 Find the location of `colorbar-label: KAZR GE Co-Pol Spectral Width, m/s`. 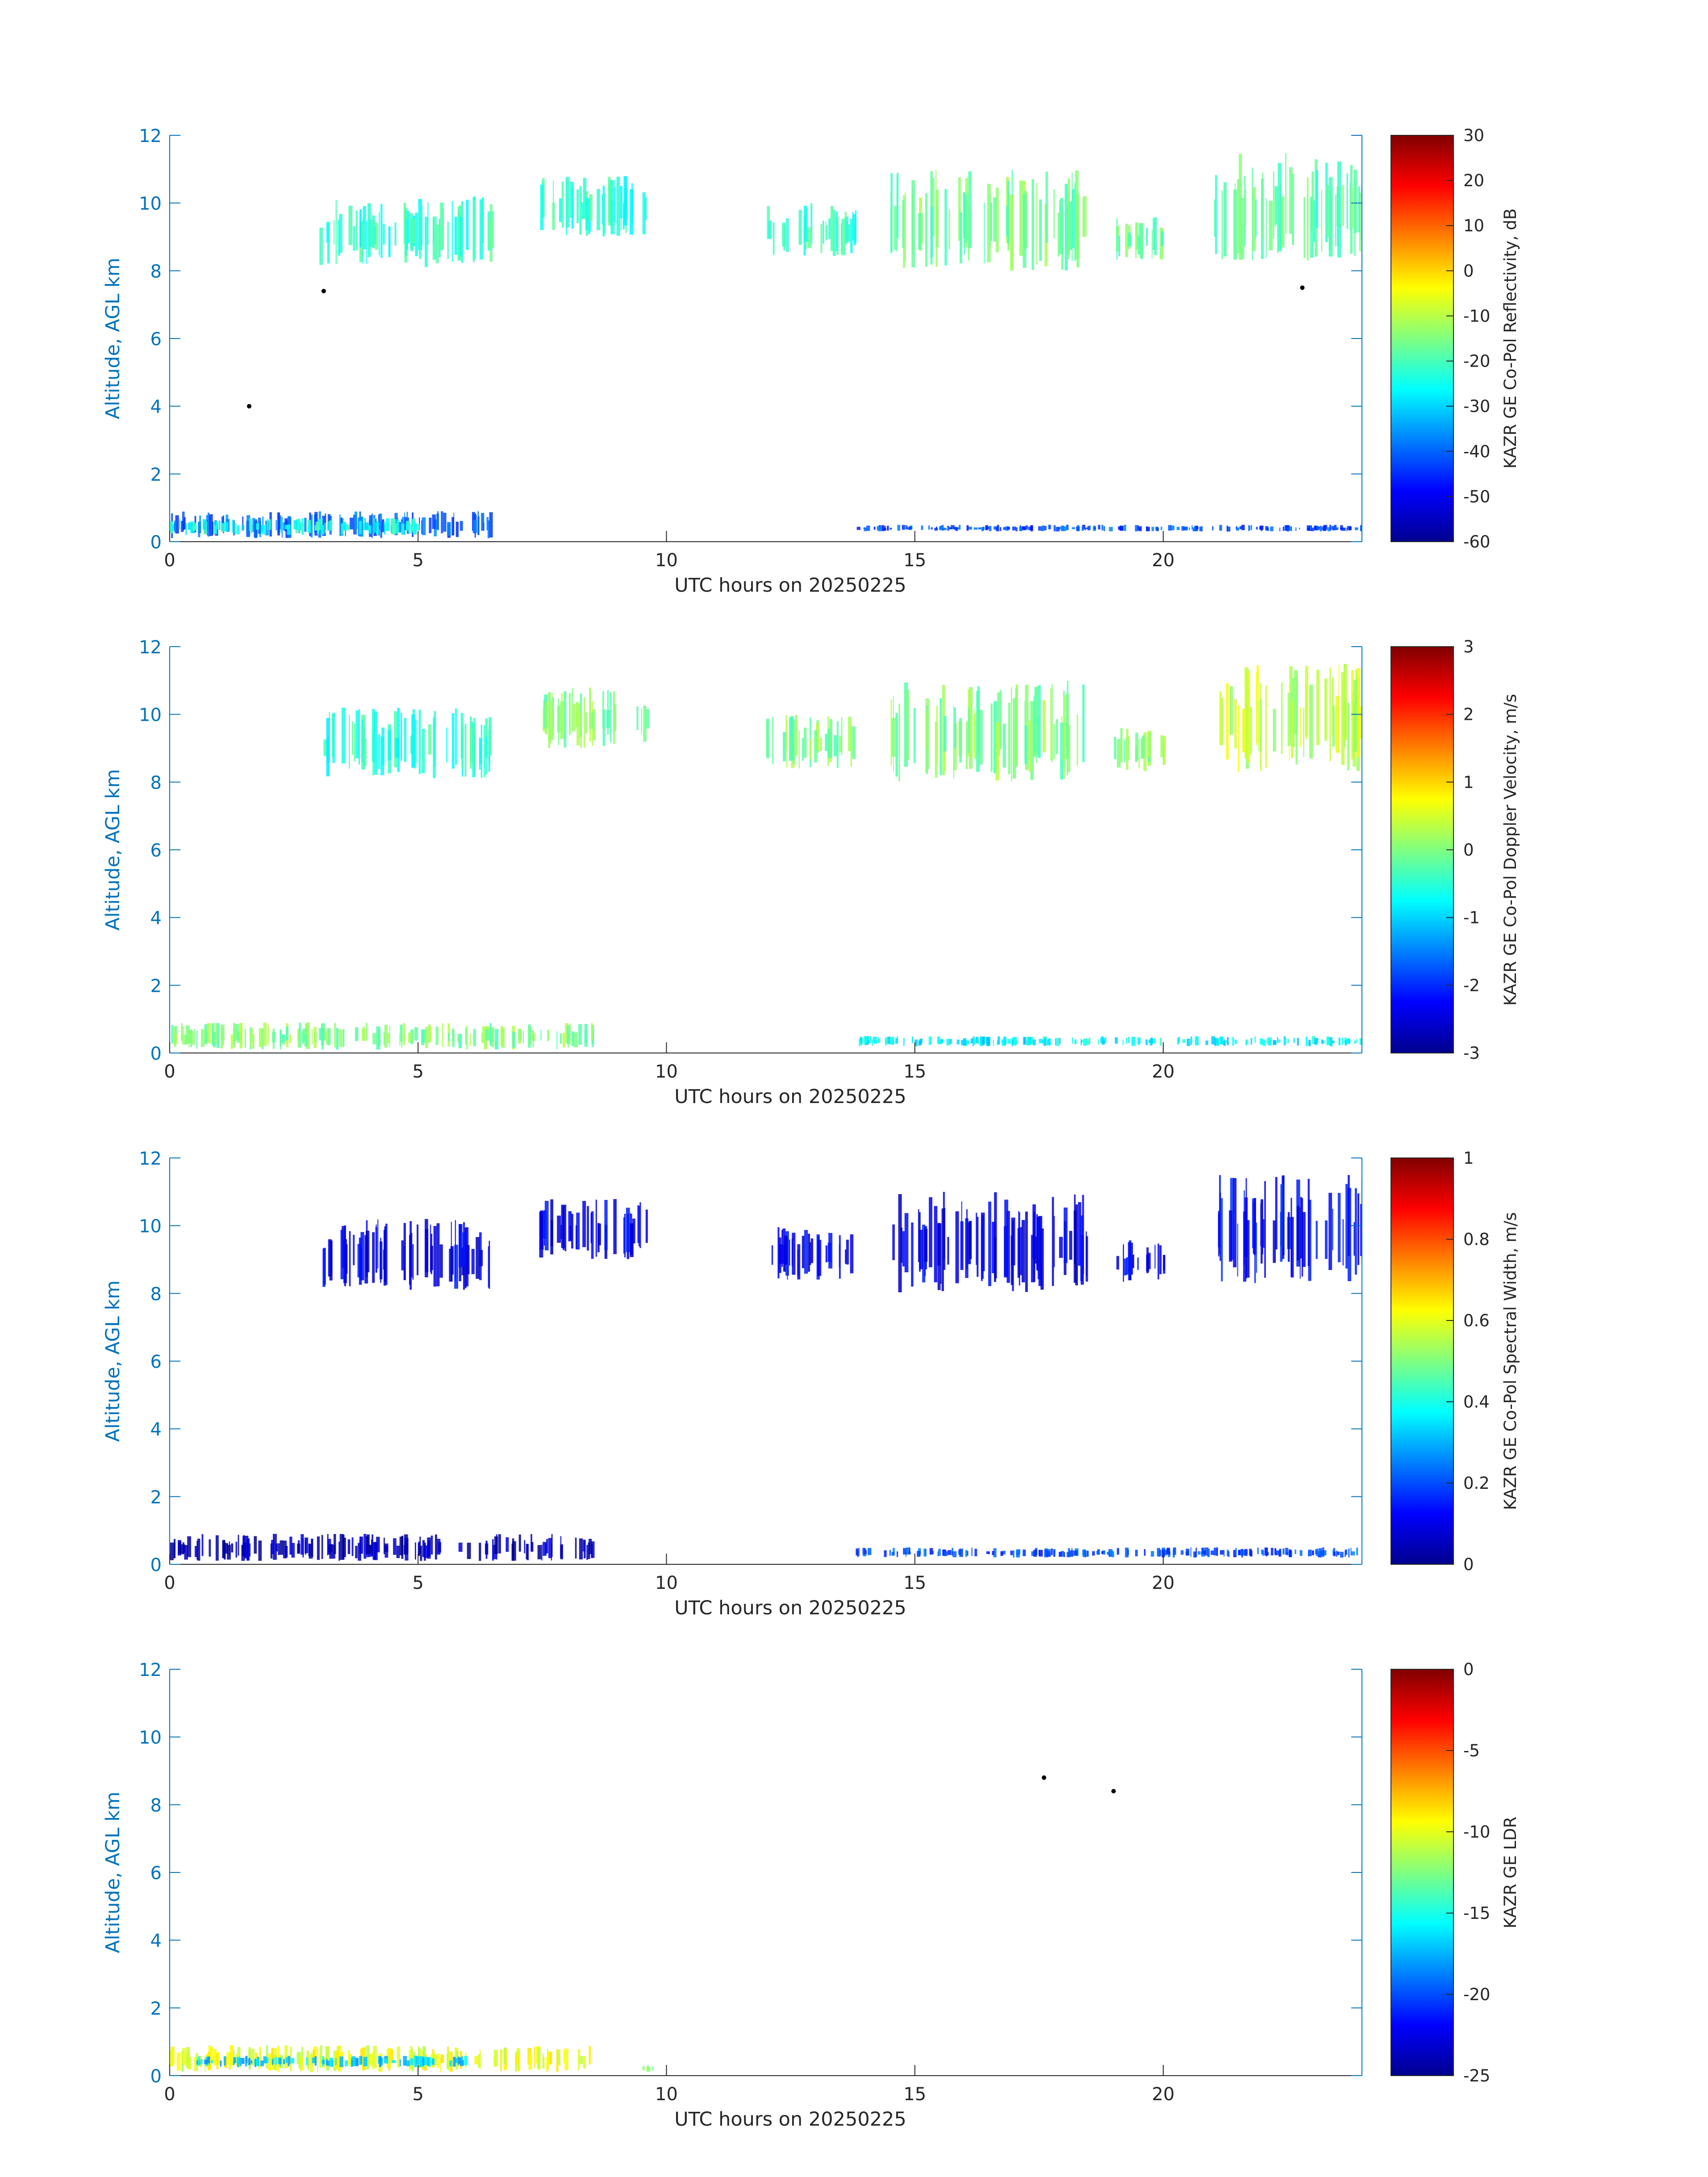

colorbar-label: KAZR GE Co-Pol Spectral Width, m/s is located at coordinates (1510, 1361).